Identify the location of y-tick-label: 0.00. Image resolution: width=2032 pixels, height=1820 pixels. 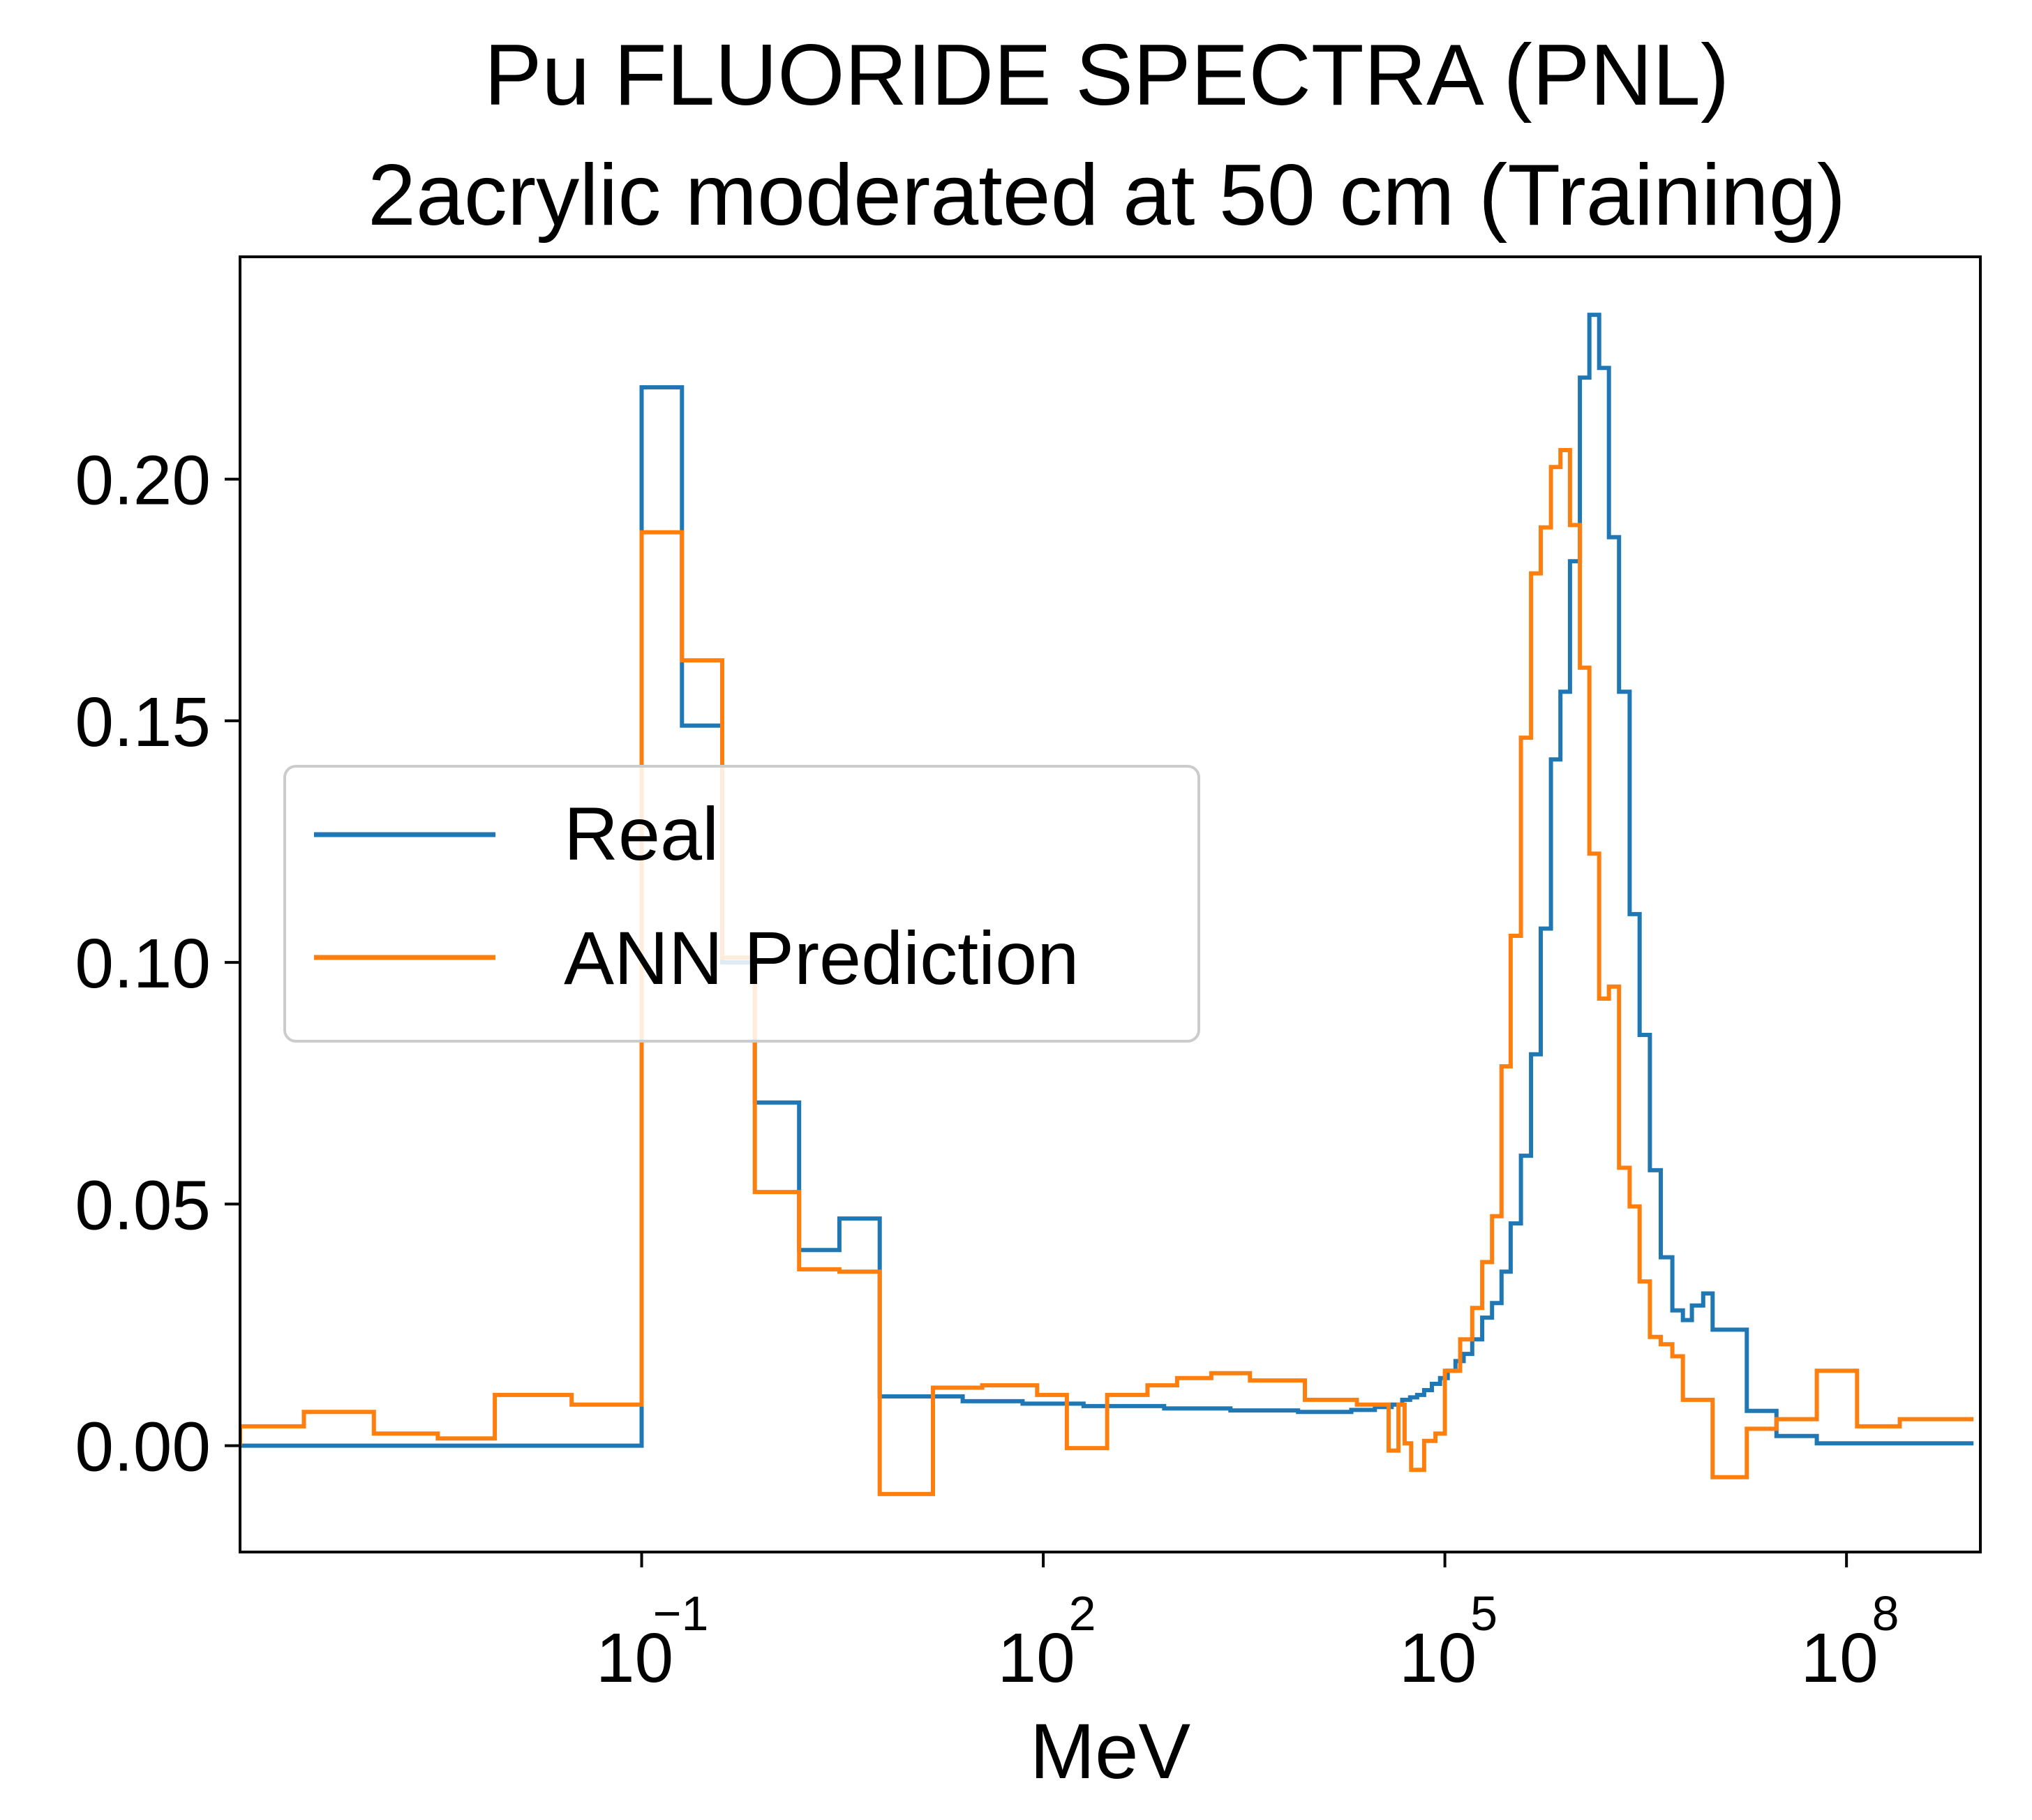
(143, 1447).